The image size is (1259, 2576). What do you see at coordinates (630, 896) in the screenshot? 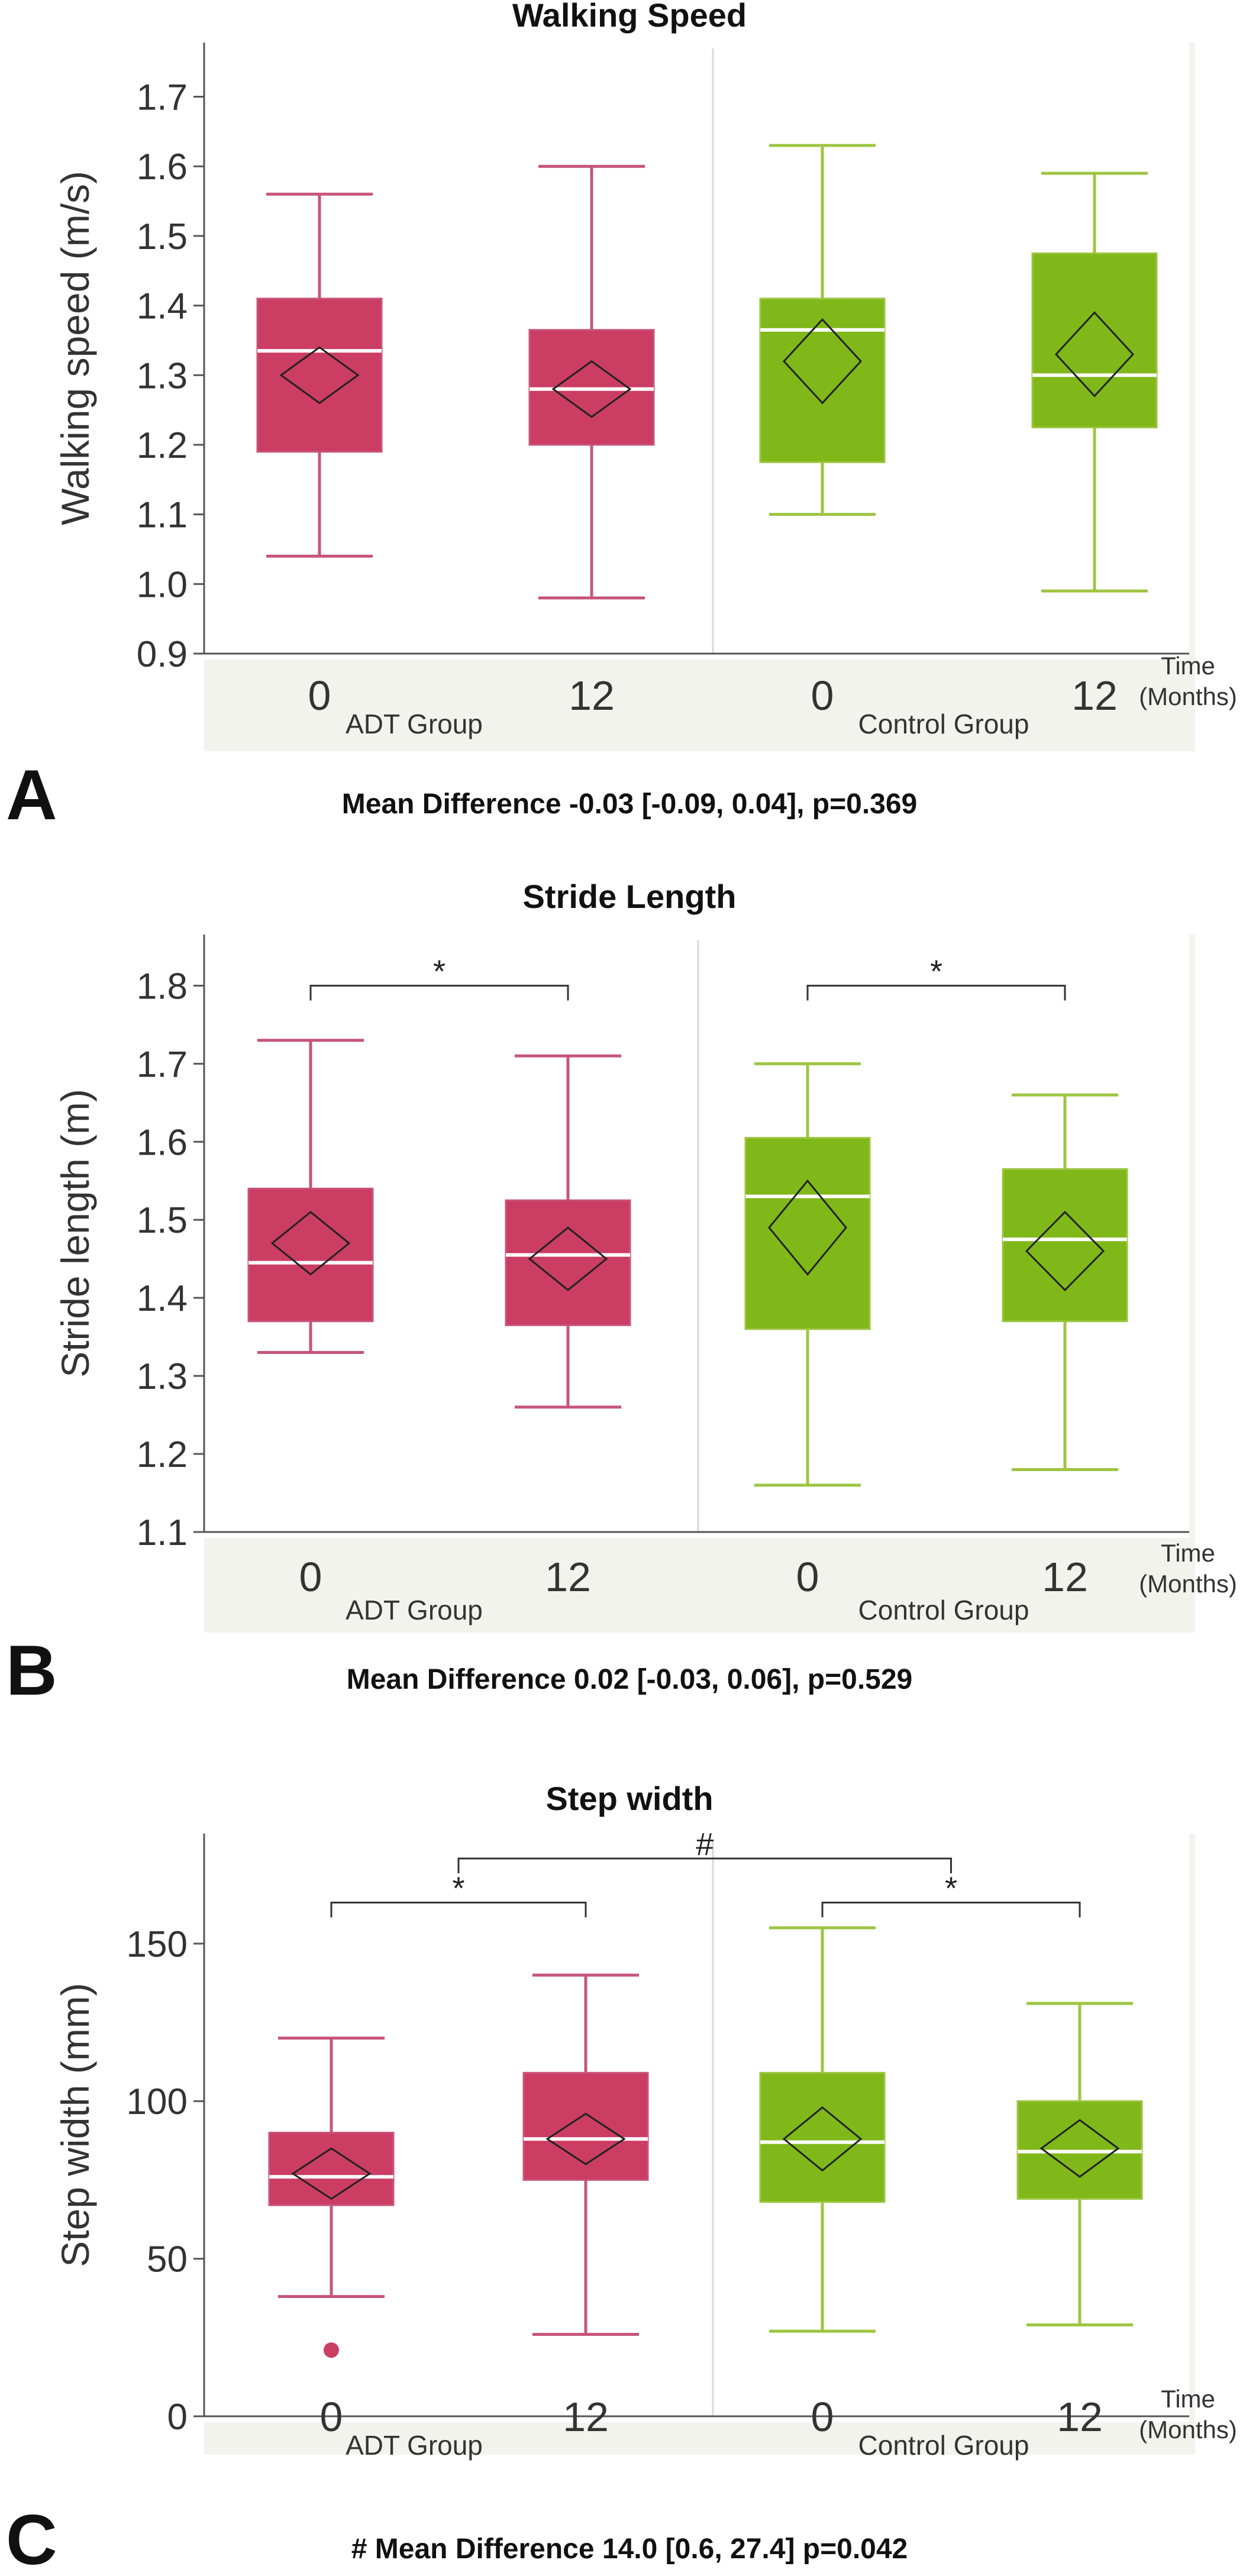
I see `panel-title: Stride Length` at bounding box center [630, 896].